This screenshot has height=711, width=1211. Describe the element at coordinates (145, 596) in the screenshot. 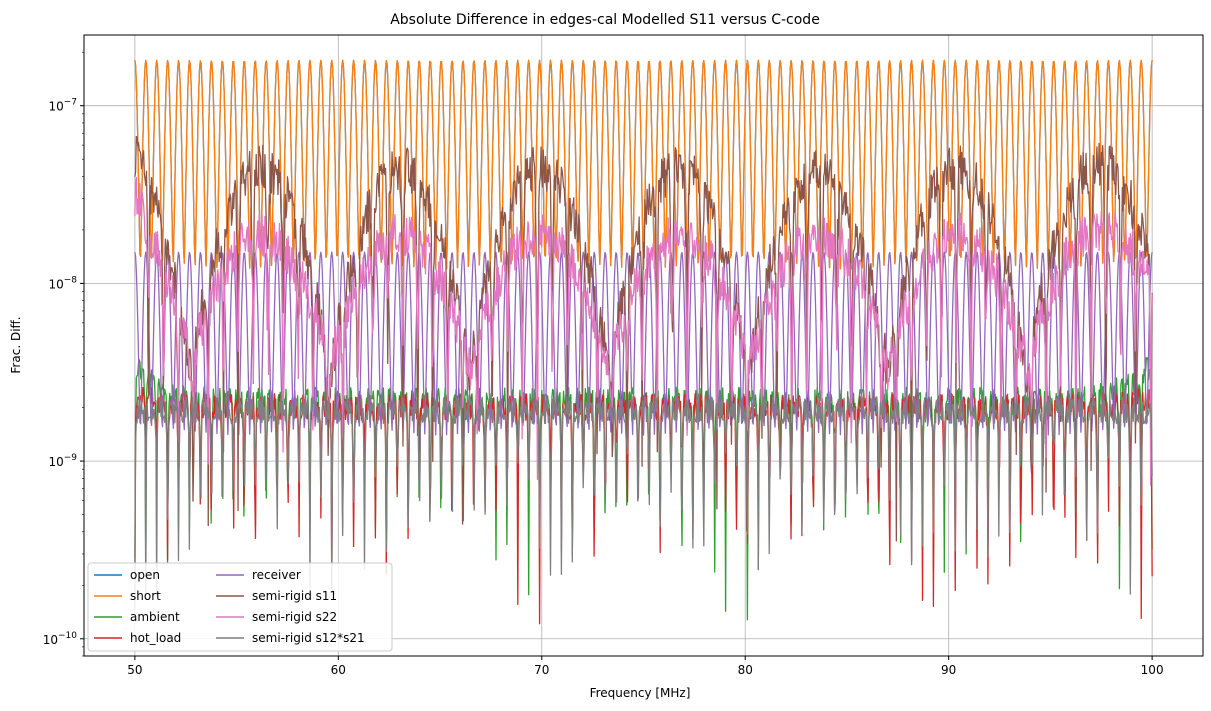

I see `legend-label: short` at that location.